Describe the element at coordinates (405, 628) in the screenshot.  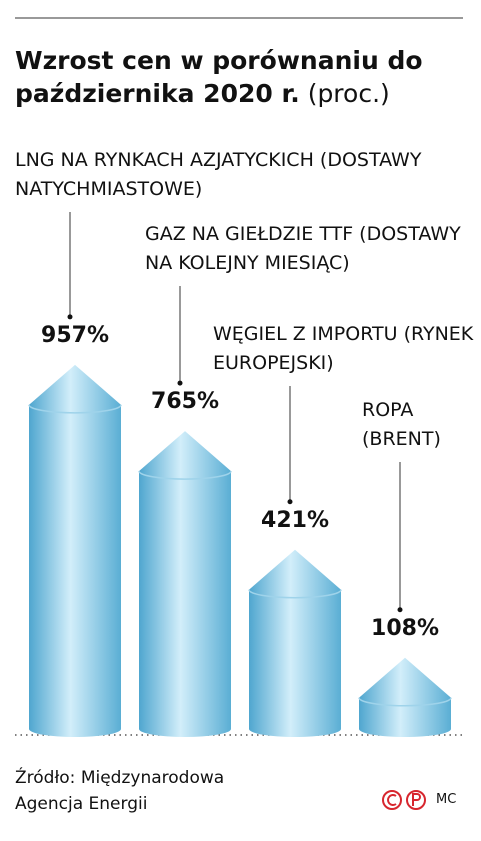
I see `value-label: 108%` at that location.